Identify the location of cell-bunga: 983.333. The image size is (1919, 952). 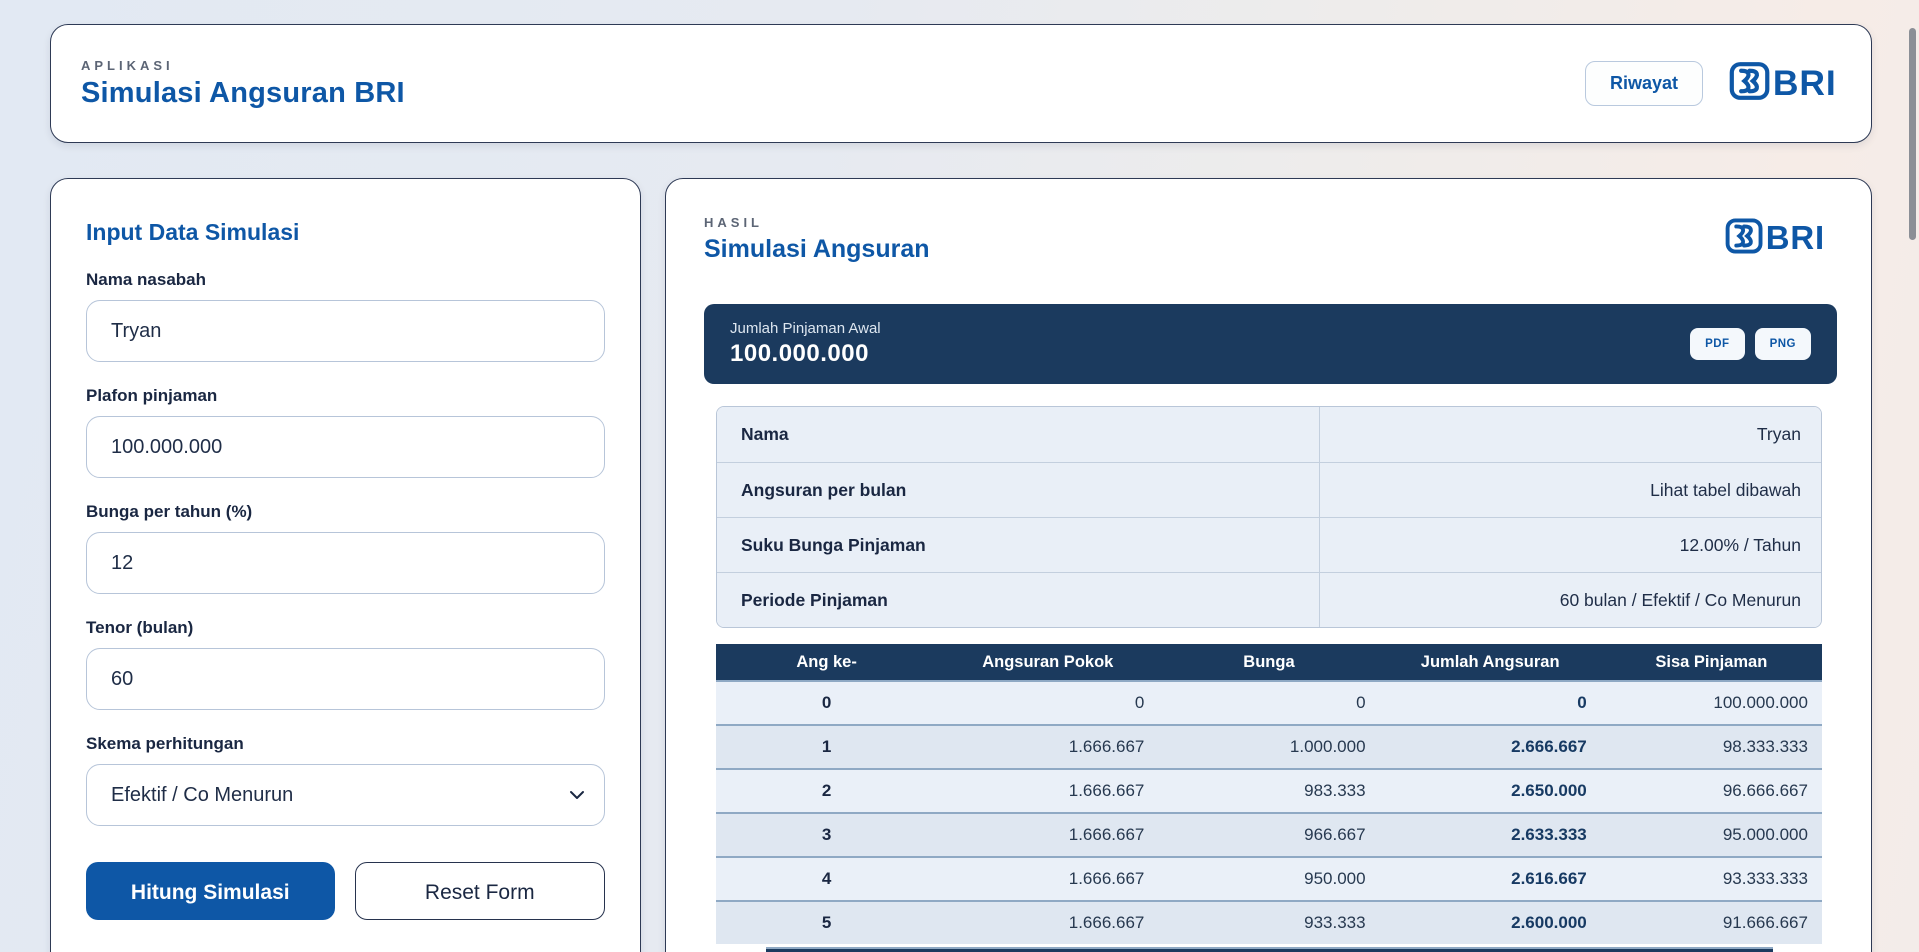
(1335, 790).